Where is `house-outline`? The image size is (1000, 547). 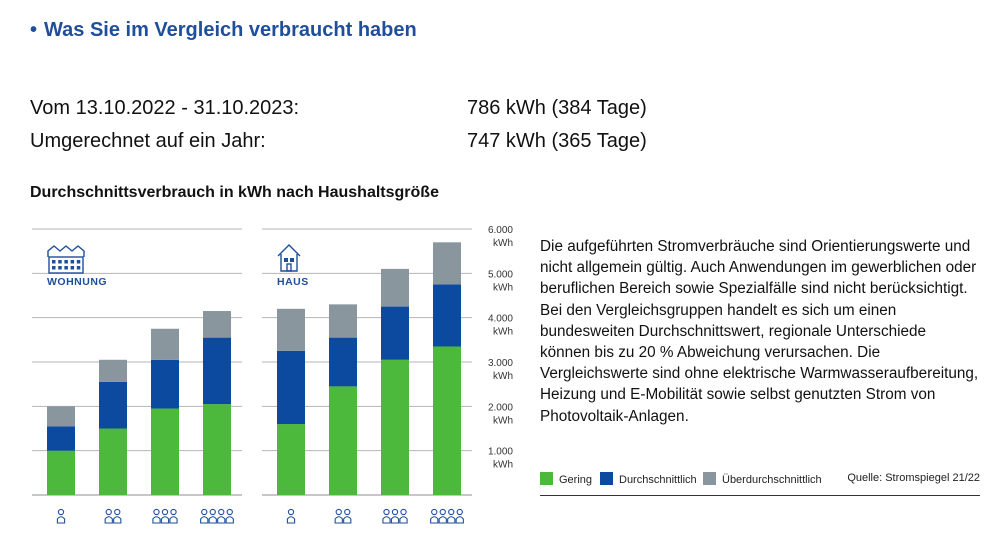 house-outline is located at coordinates (289, 258).